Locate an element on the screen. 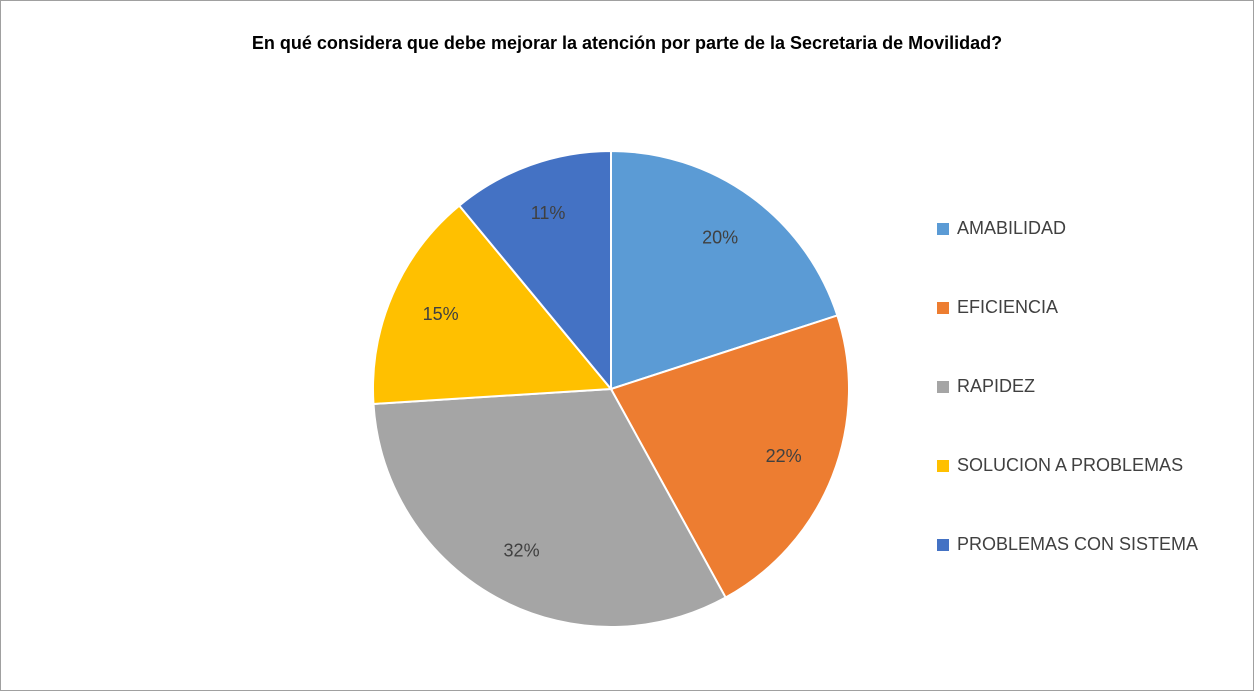 The image size is (1254, 691). data-label: 20% is located at coordinates (720, 238).